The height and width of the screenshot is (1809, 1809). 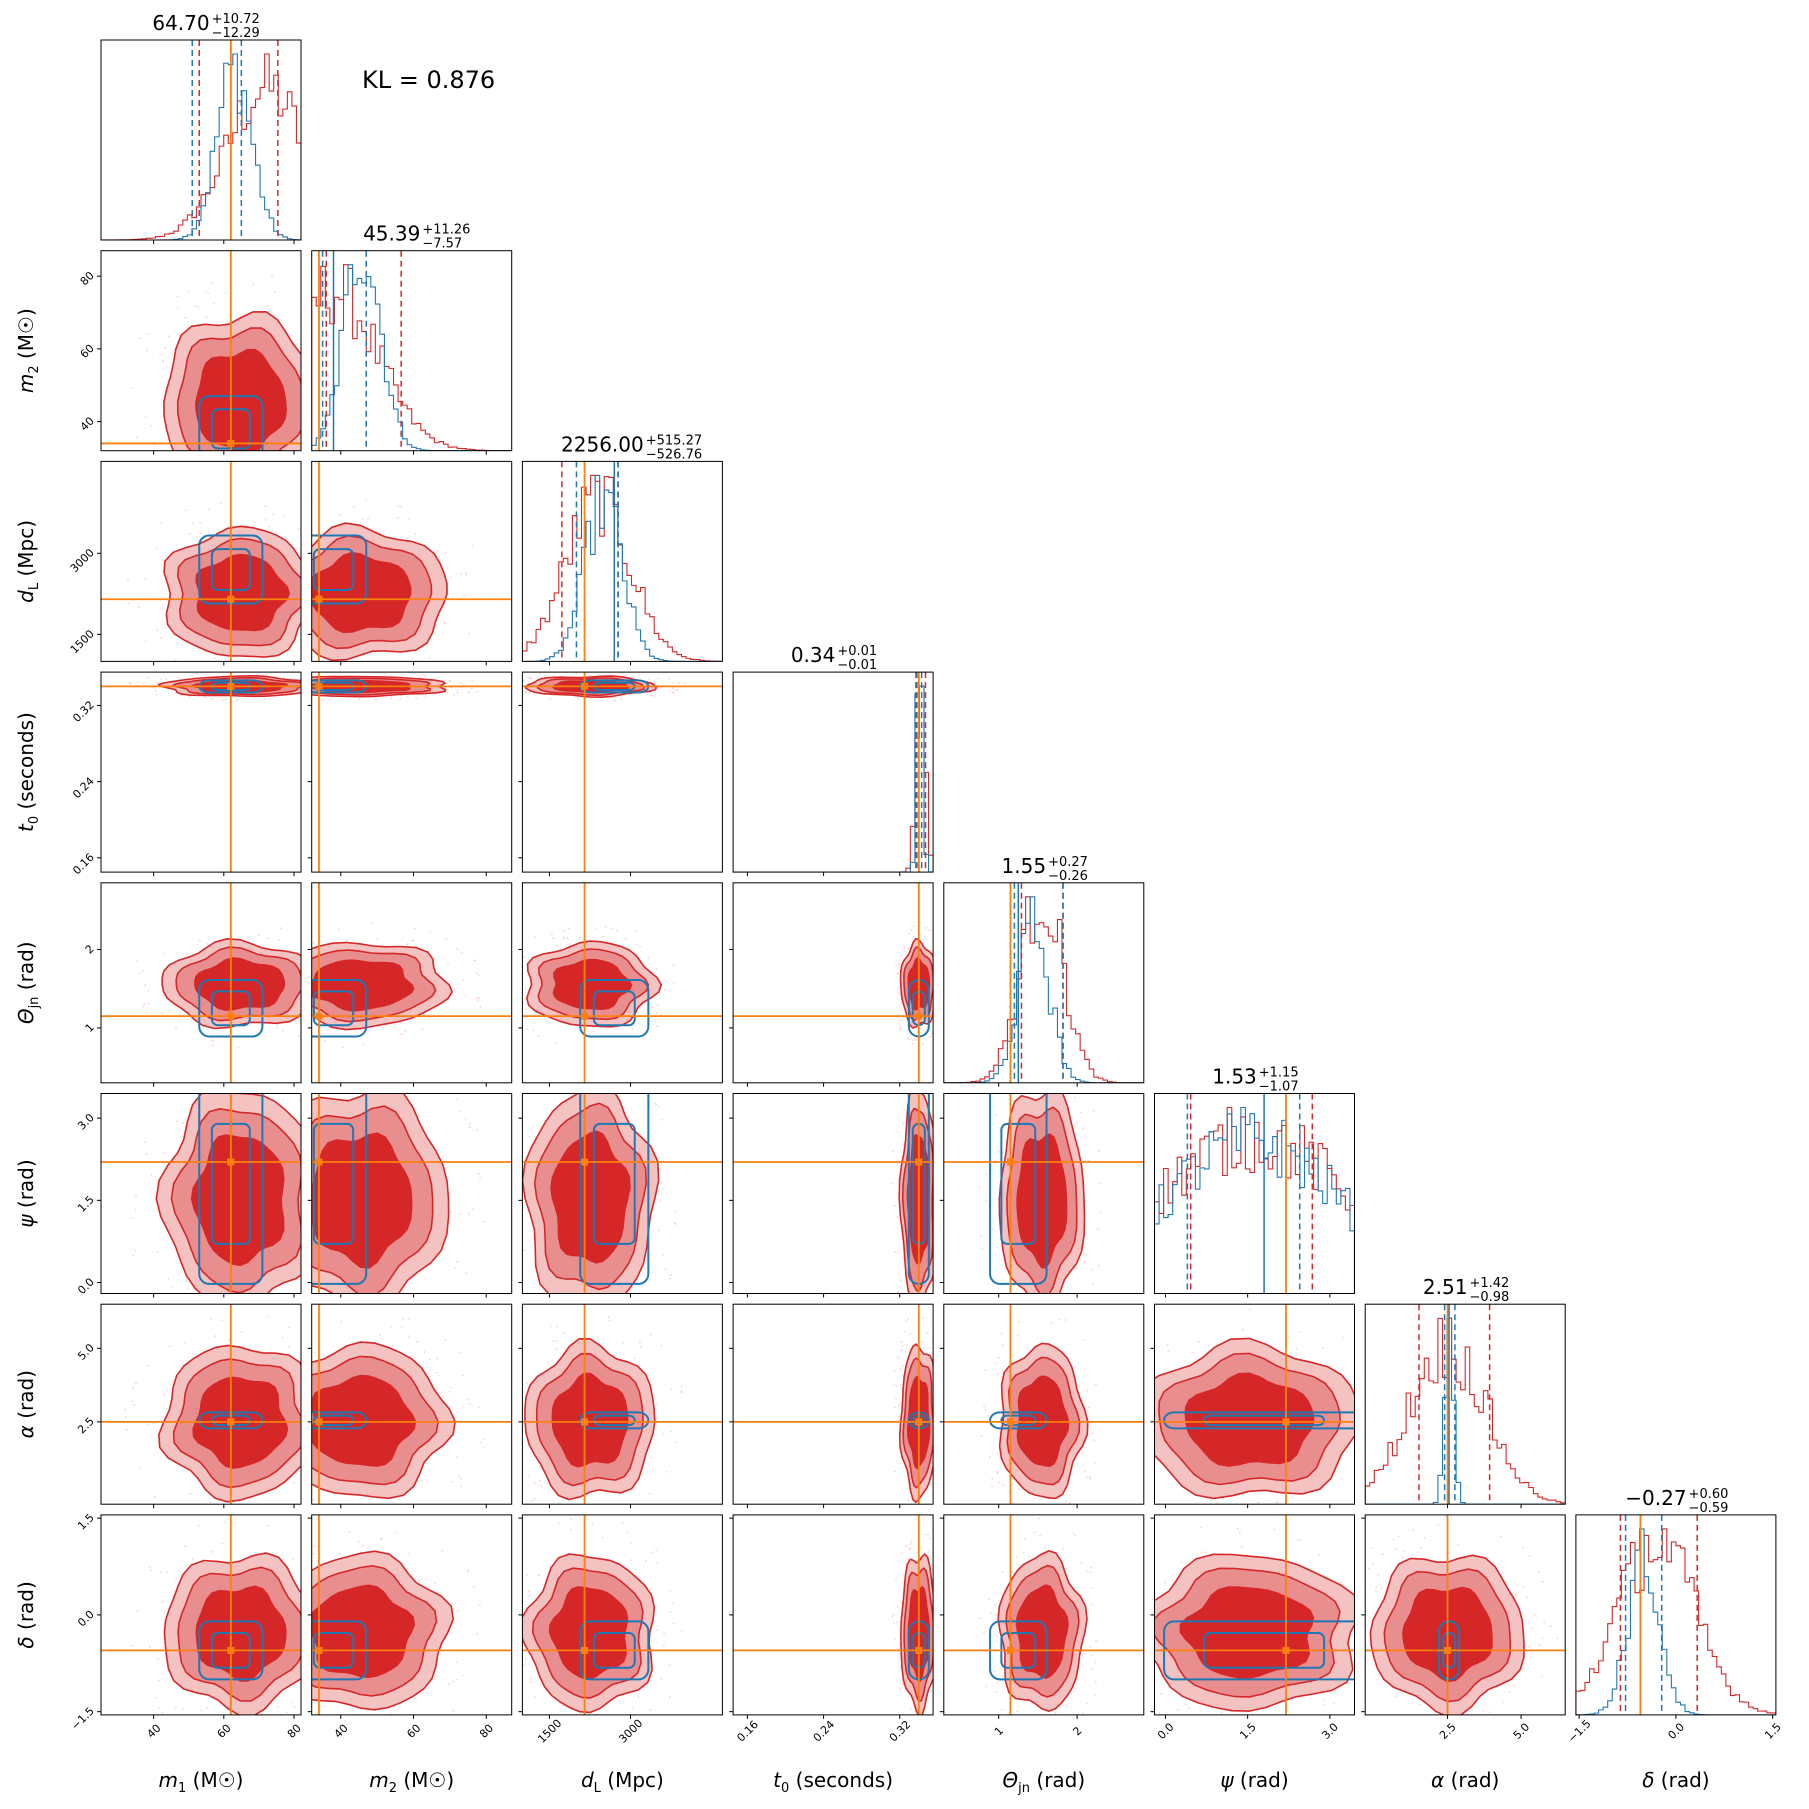 What do you see at coordinates (28, 772) in the screenshot?
I see `y-axis-label-3: t0 (seconds)` at bounding box center [28, 772].